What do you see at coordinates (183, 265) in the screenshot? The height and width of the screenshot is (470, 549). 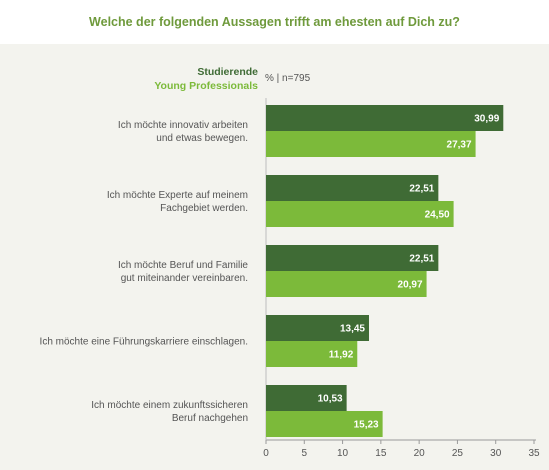 I see `category-label: Ich möchte Beruf und Familie` at bounding box center [183, 265].